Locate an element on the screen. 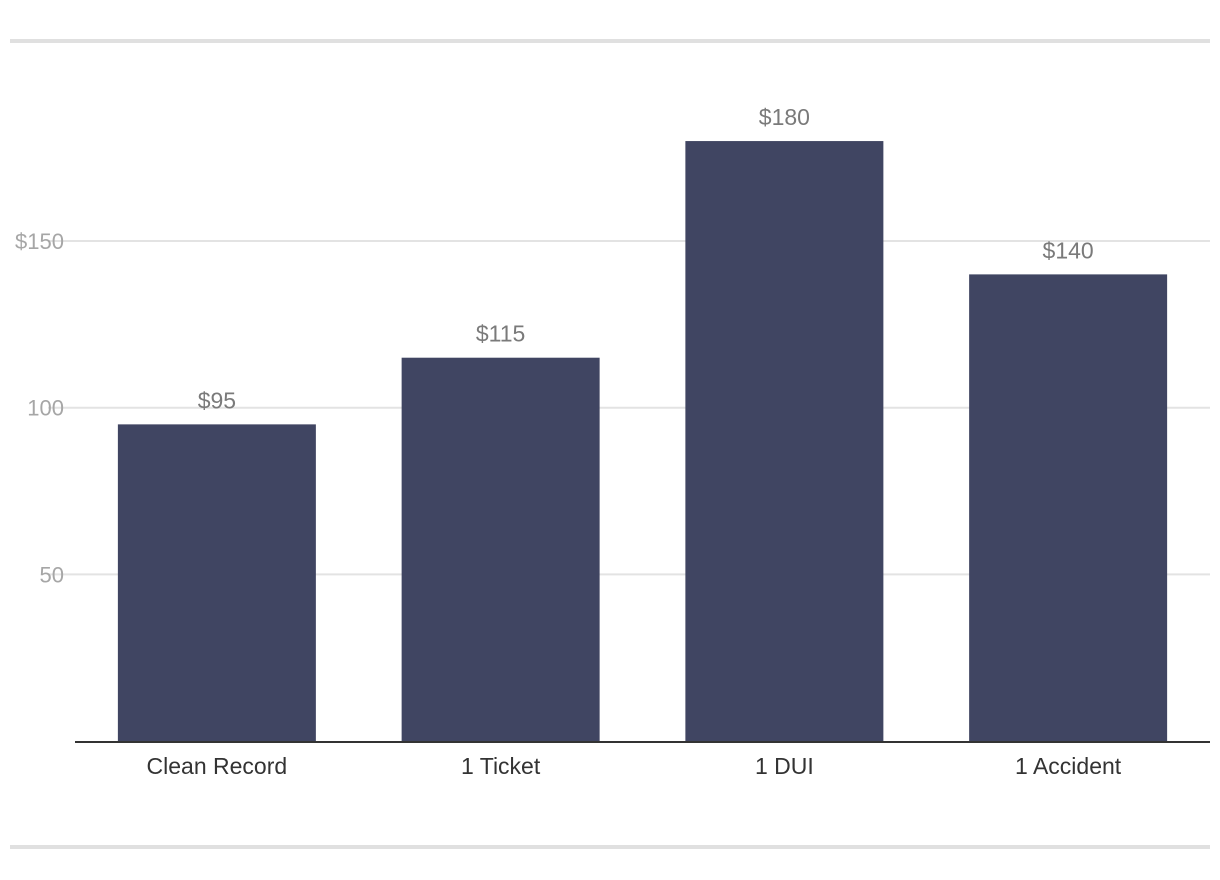 This screenshot has width=1220, height=880. x-category-label: 1 Ticket is located at coordinates (501, 766).